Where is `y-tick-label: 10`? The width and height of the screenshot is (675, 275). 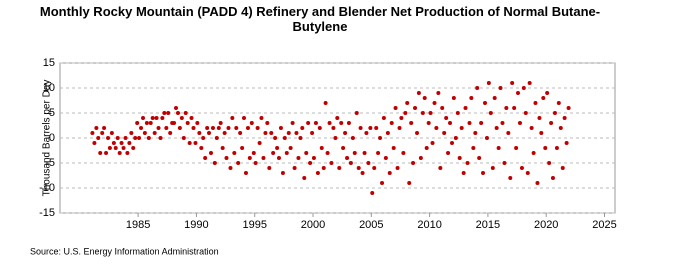
y-tick-label: 10 is located at coordinates (49, 88).